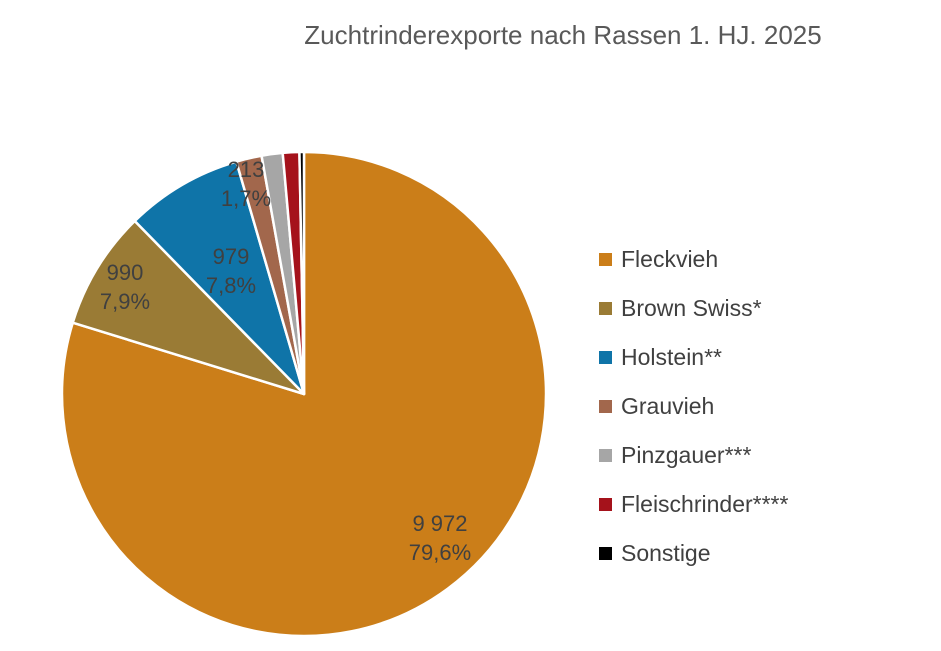 The width and height of the screenshot is (941, 651). Describe the element at coordinates (705, 503) in the screenshot. I see `legend-label: Fleischrinder****` at that location.